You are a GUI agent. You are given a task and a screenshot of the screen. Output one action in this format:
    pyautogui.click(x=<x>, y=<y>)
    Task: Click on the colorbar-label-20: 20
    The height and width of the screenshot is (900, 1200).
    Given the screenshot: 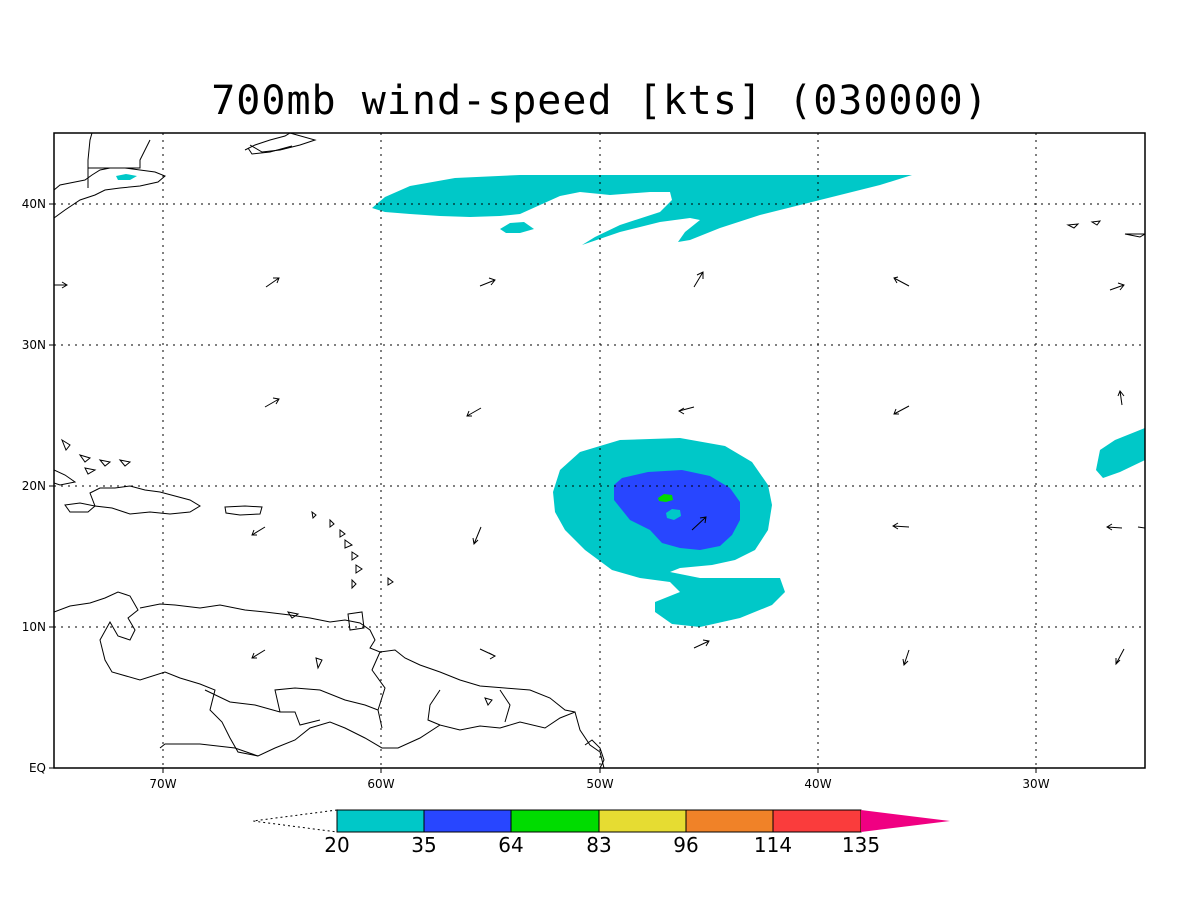 What is the action you would take?
    pyautogui.click(x=336, y=845)
    